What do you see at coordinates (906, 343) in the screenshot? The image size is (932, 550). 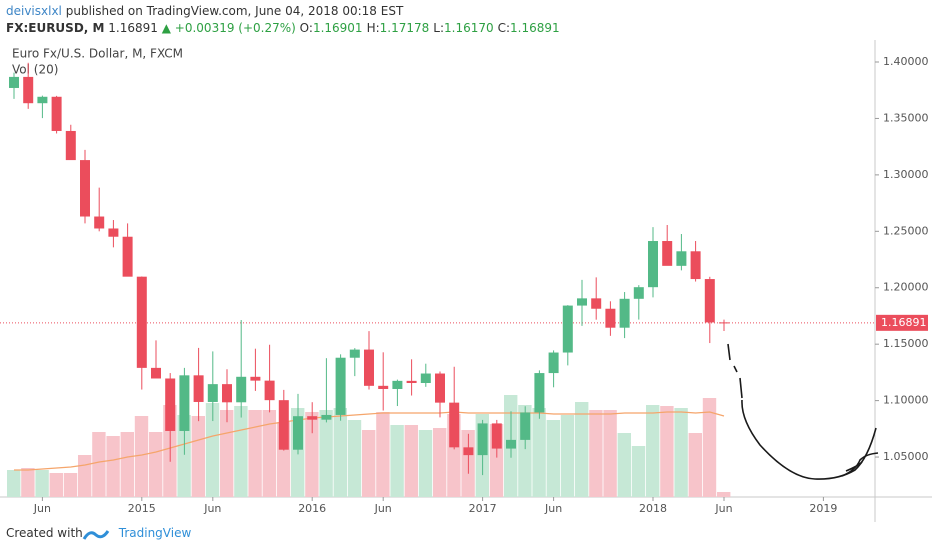 I see `y-tick-label: 1.15000` at bounding box center [906, 343].